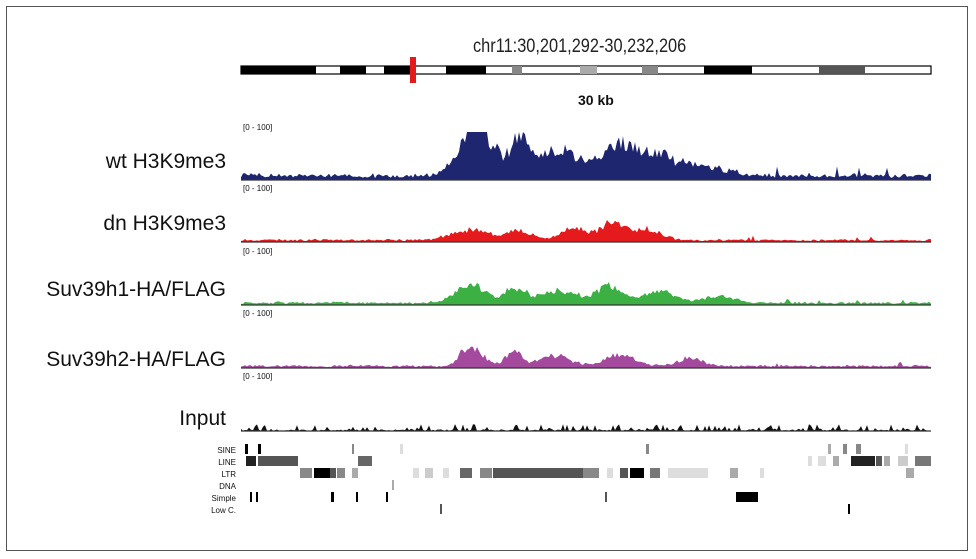  I want to click on range-label-2: [0 - 100], so click(258, 188).